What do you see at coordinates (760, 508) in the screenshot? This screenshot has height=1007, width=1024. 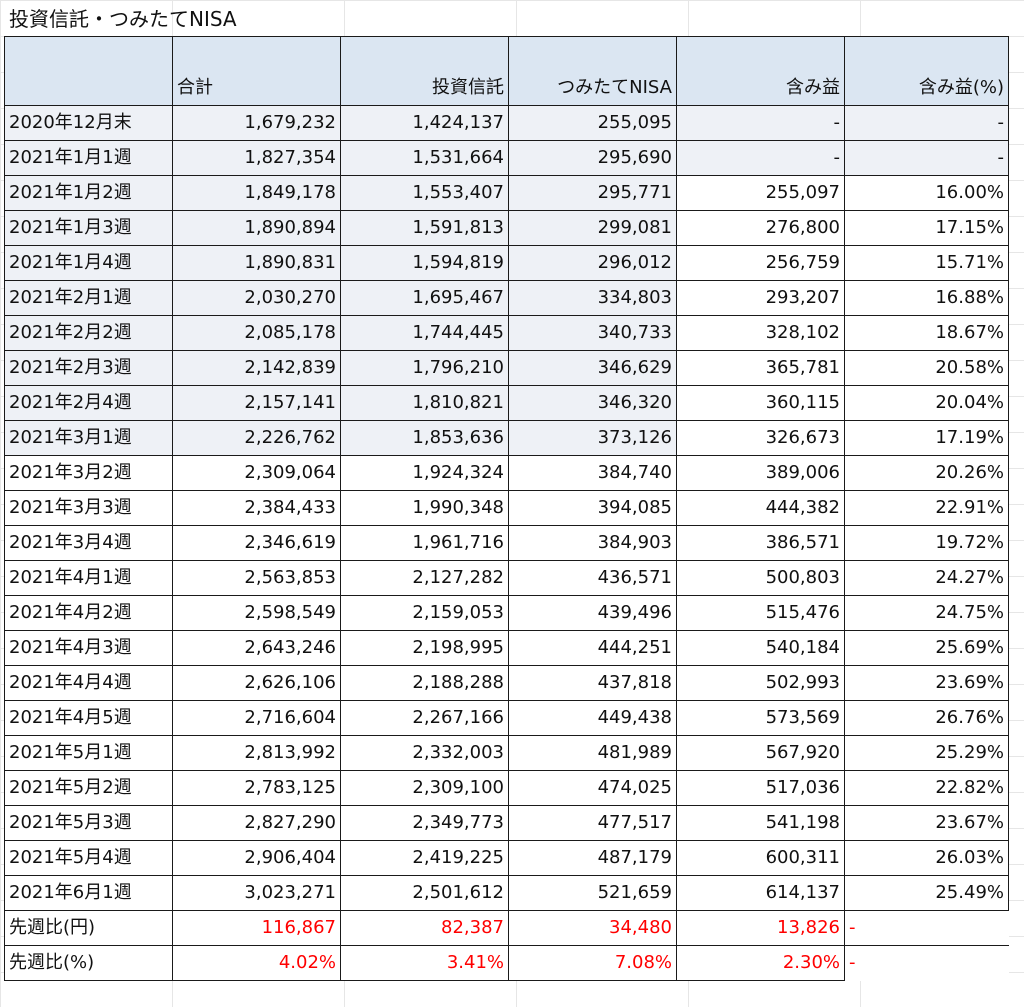 I see `unrealized-gain-cell: 444,382` at bounding box center [760, 508].